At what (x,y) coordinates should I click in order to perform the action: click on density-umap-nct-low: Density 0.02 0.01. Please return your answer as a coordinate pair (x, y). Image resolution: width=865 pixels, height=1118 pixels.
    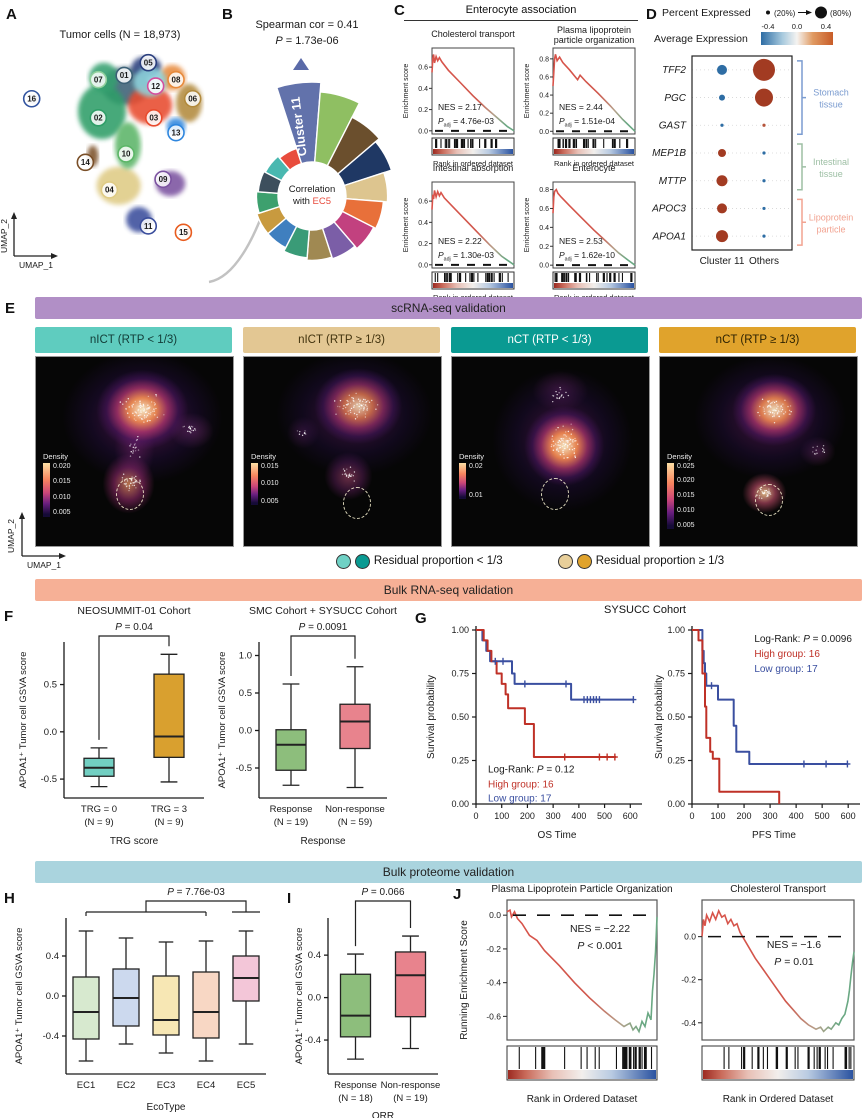
    Looking at the image, I should click on (550, 451).